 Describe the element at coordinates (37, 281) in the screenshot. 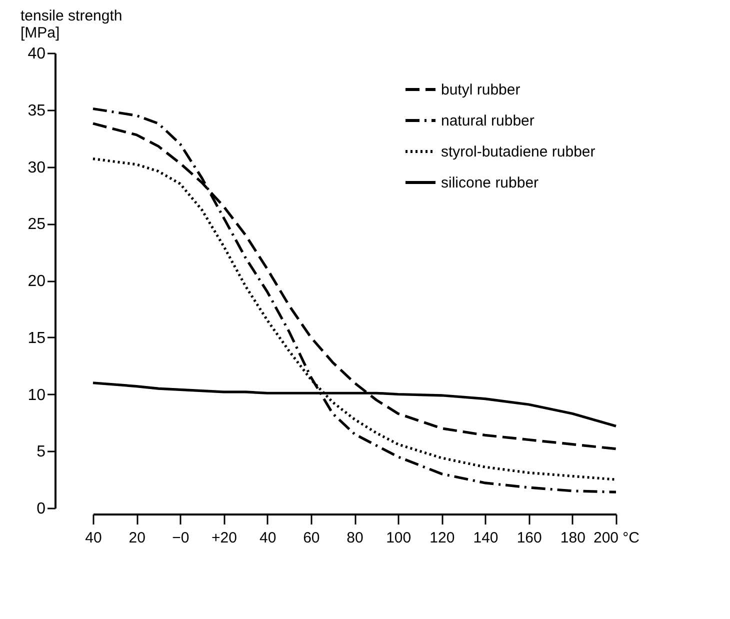

I see `y-tick-label: 20` at that location.